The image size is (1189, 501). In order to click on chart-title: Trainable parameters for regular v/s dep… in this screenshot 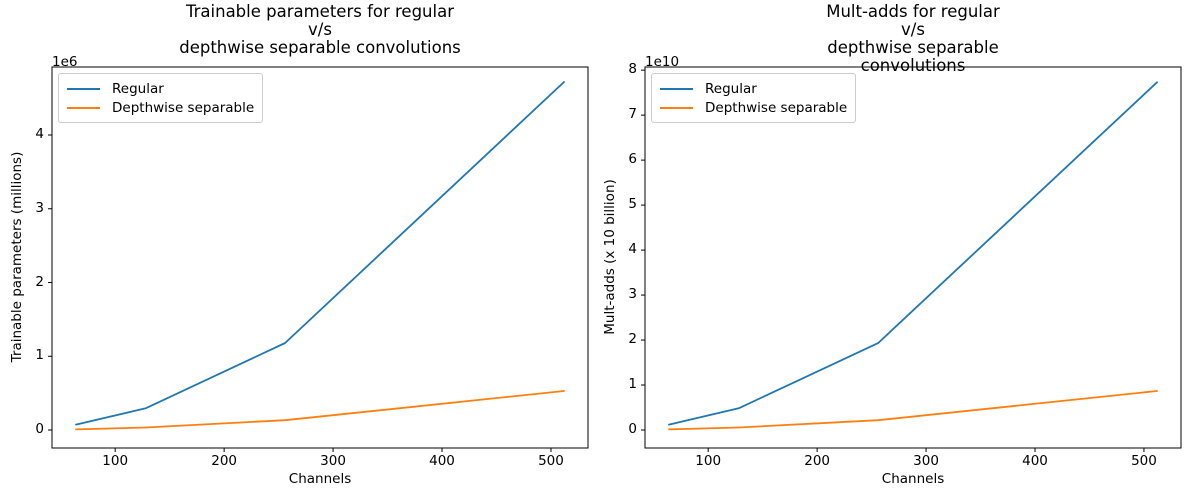, I will do `click(320, 29)`.